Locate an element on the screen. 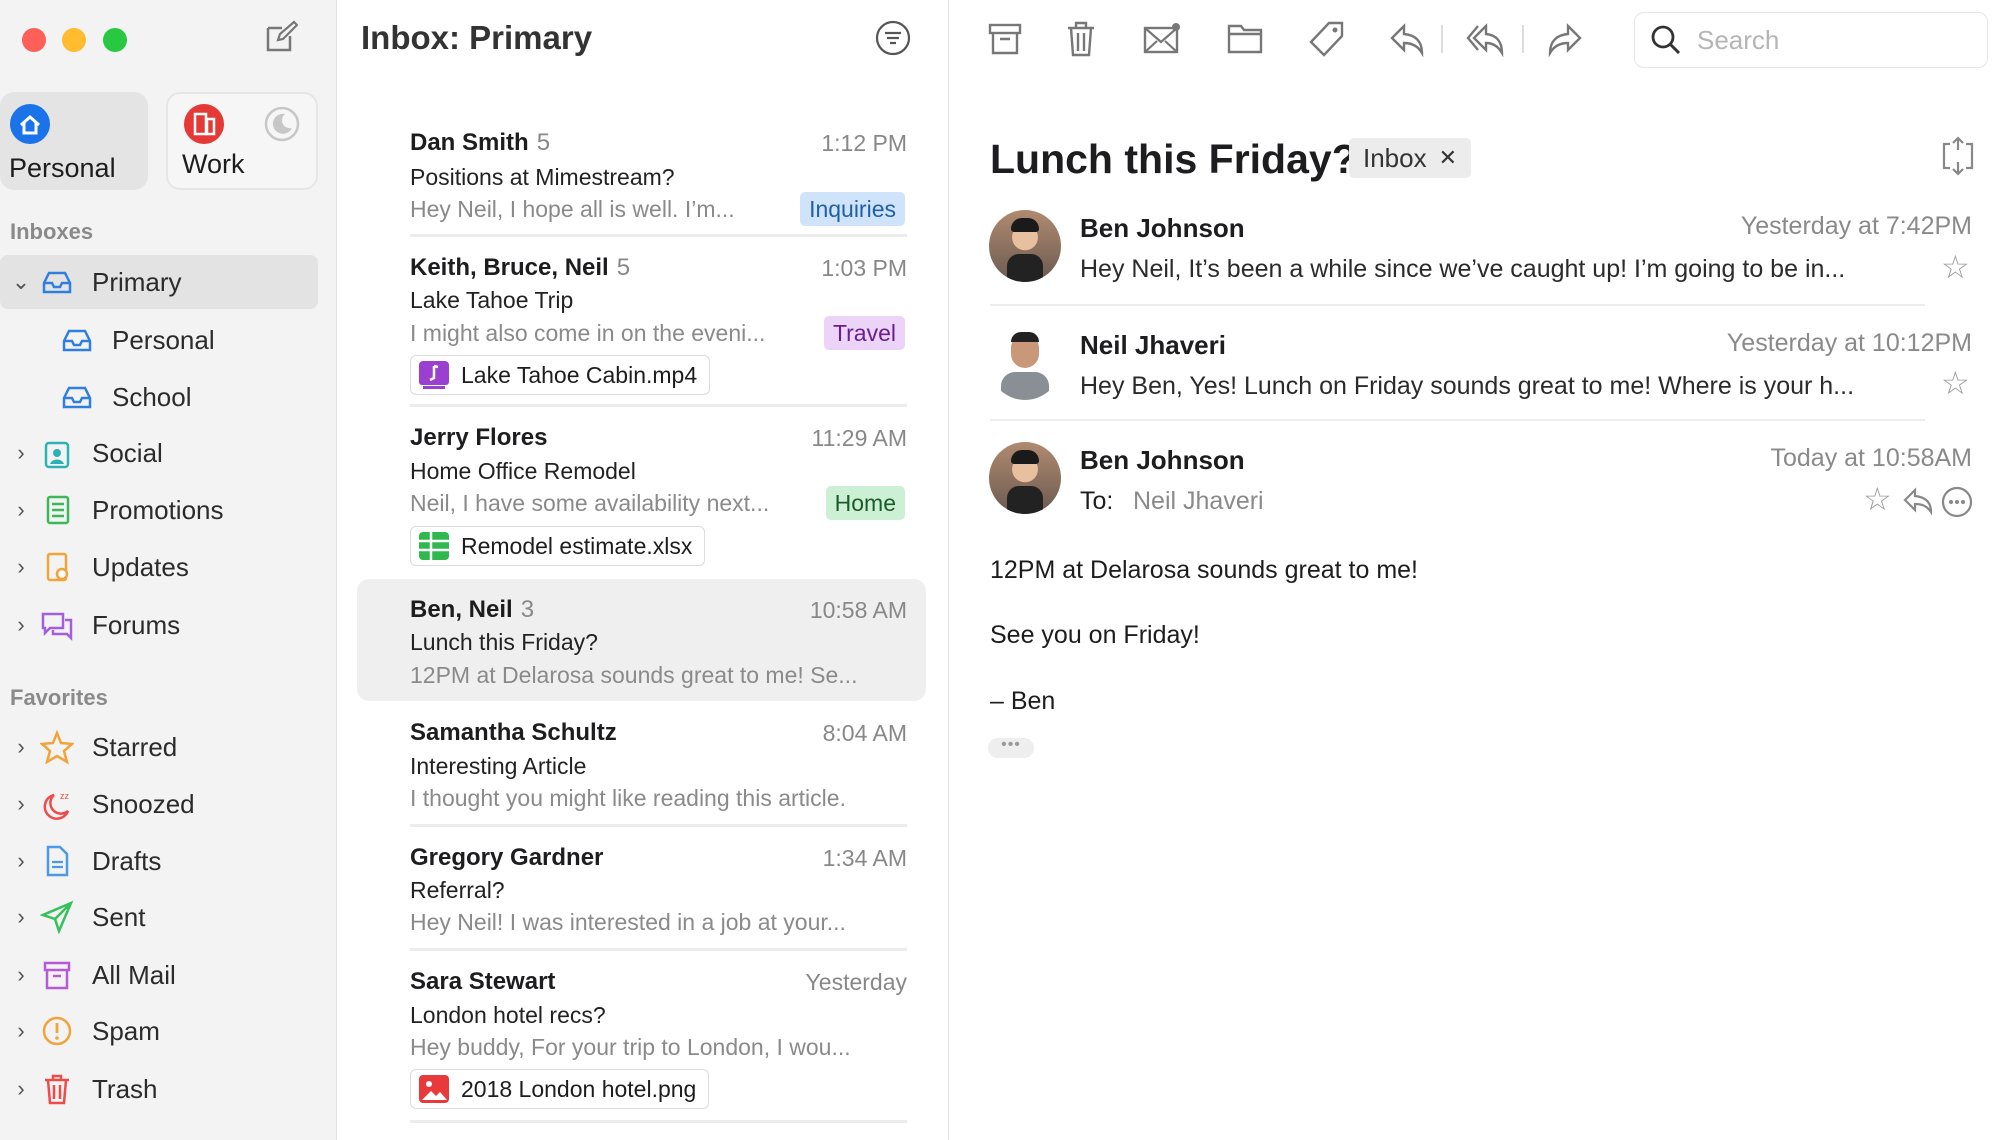  inboxes-section-label: Inboxes is located at coordinates (52, 231).